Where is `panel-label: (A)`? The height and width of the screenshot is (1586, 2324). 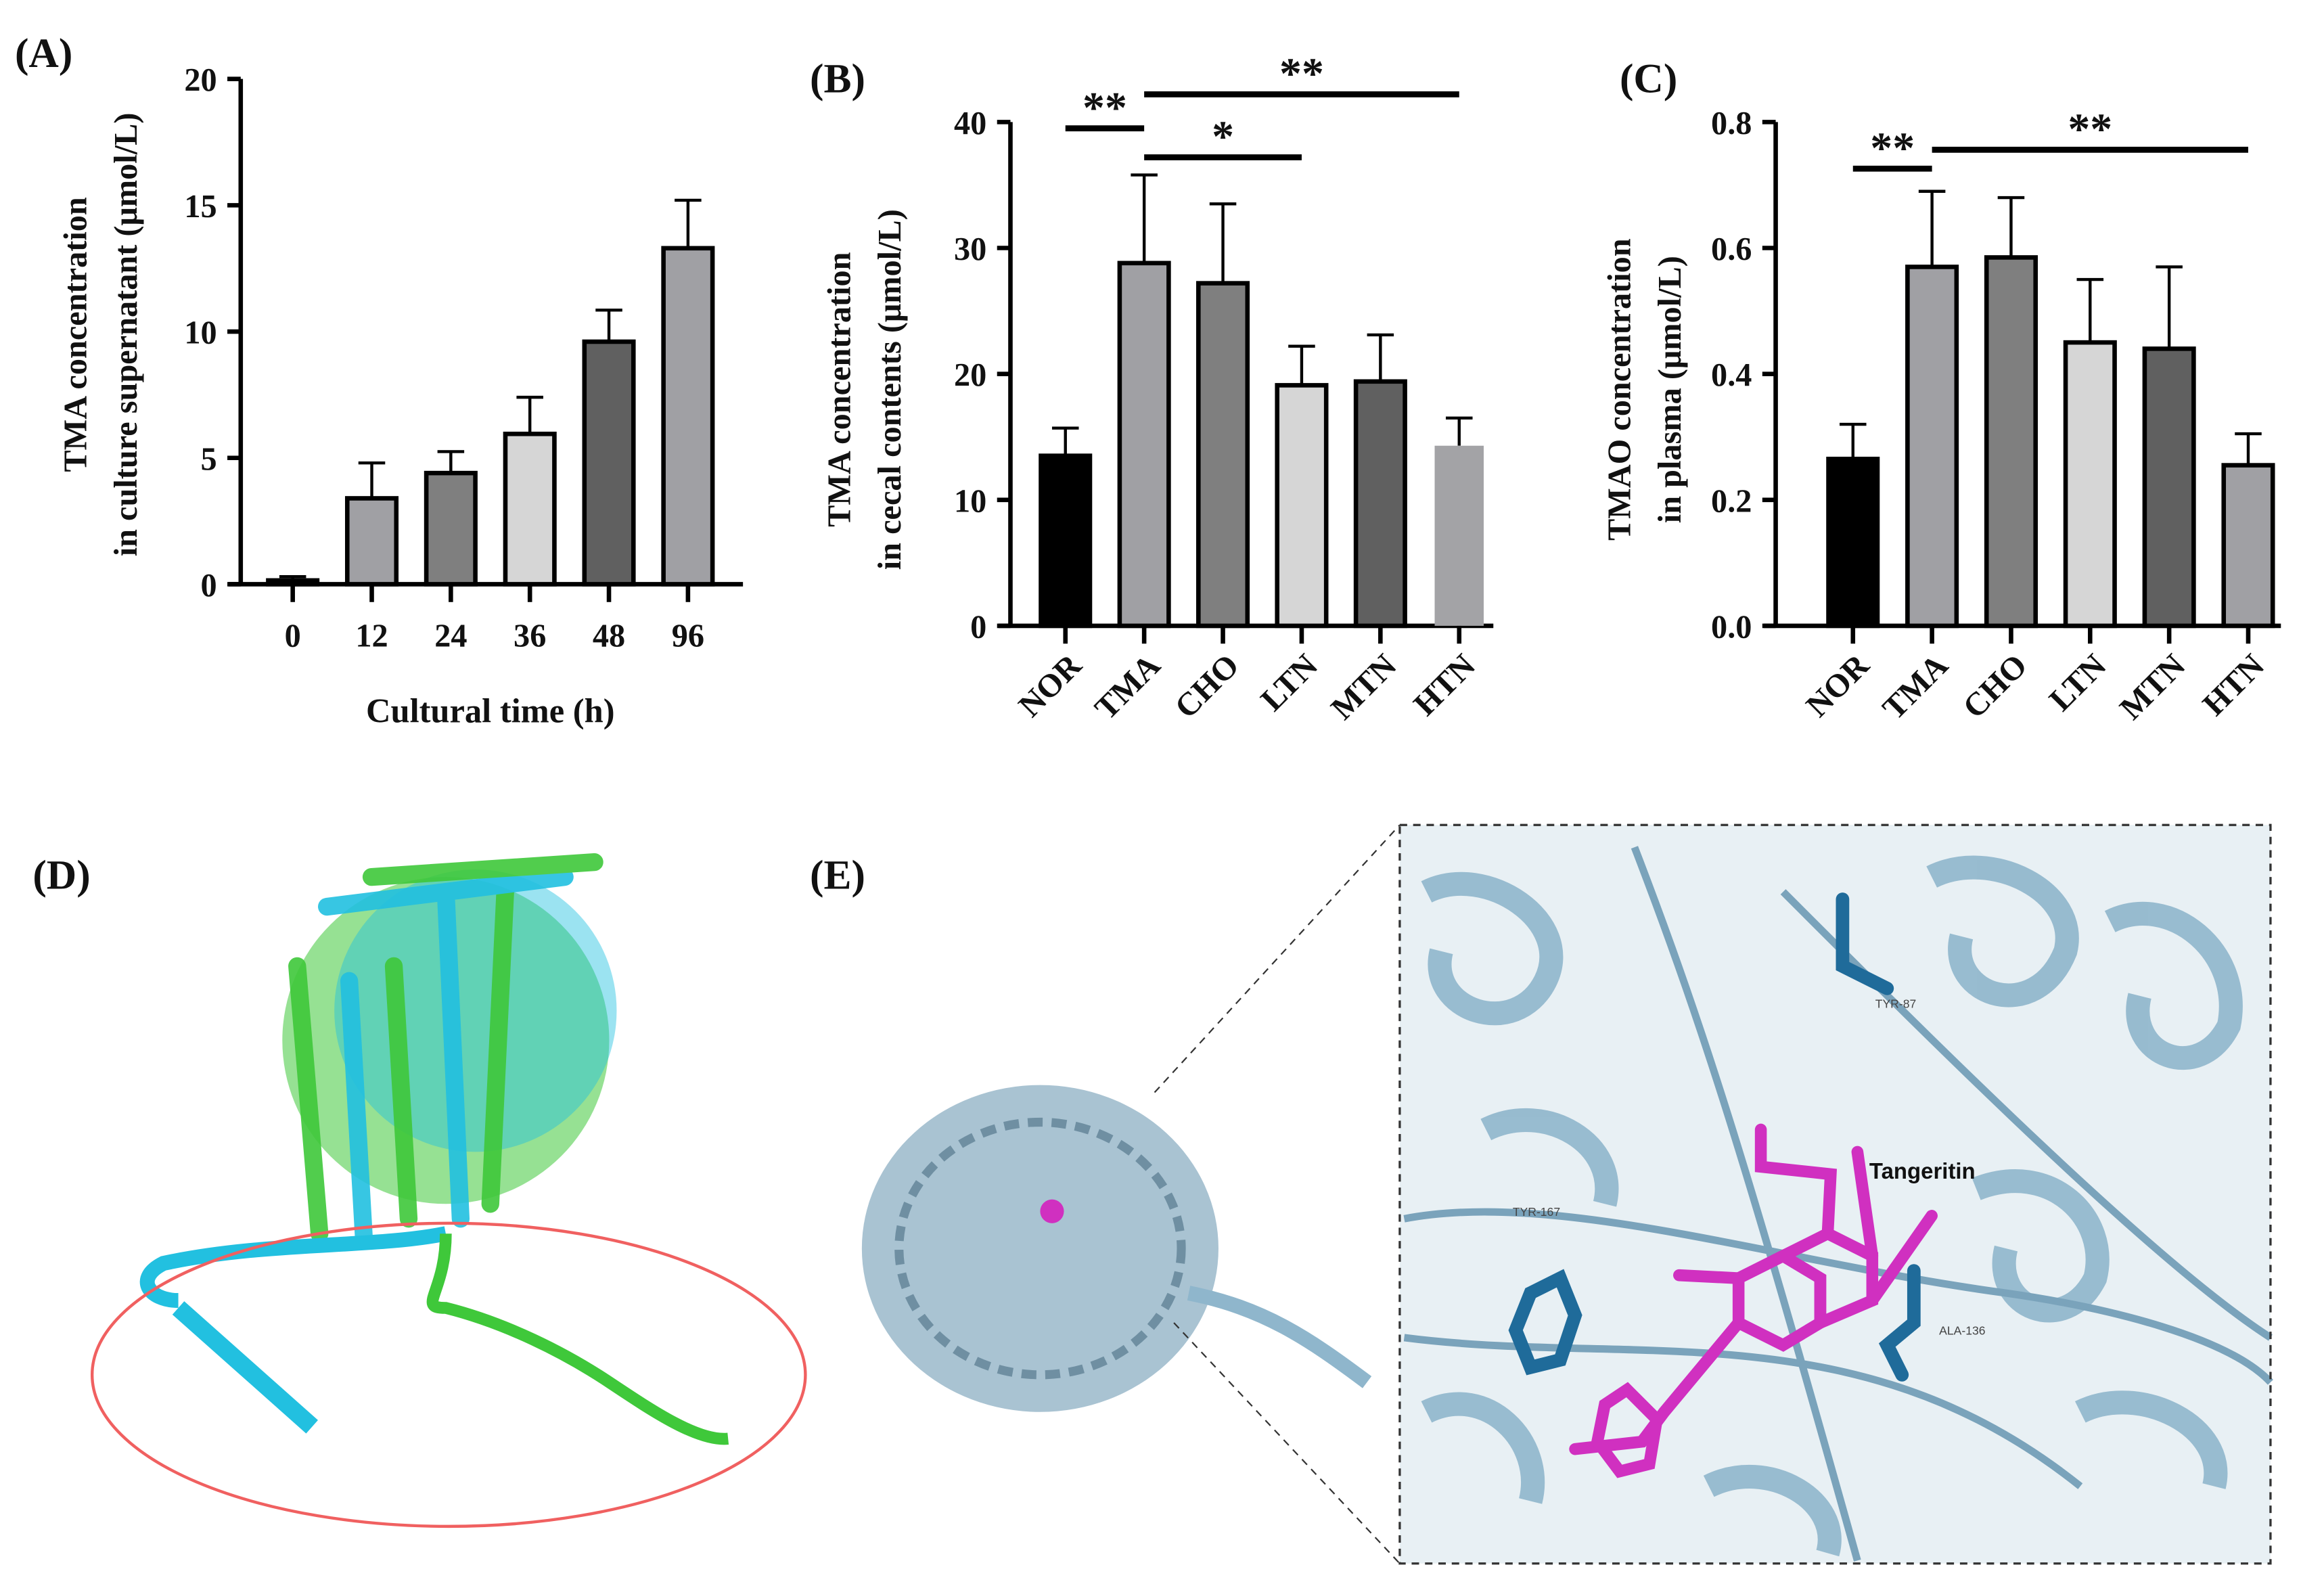
panel-label: (A) is located at coordinates (43, 53).